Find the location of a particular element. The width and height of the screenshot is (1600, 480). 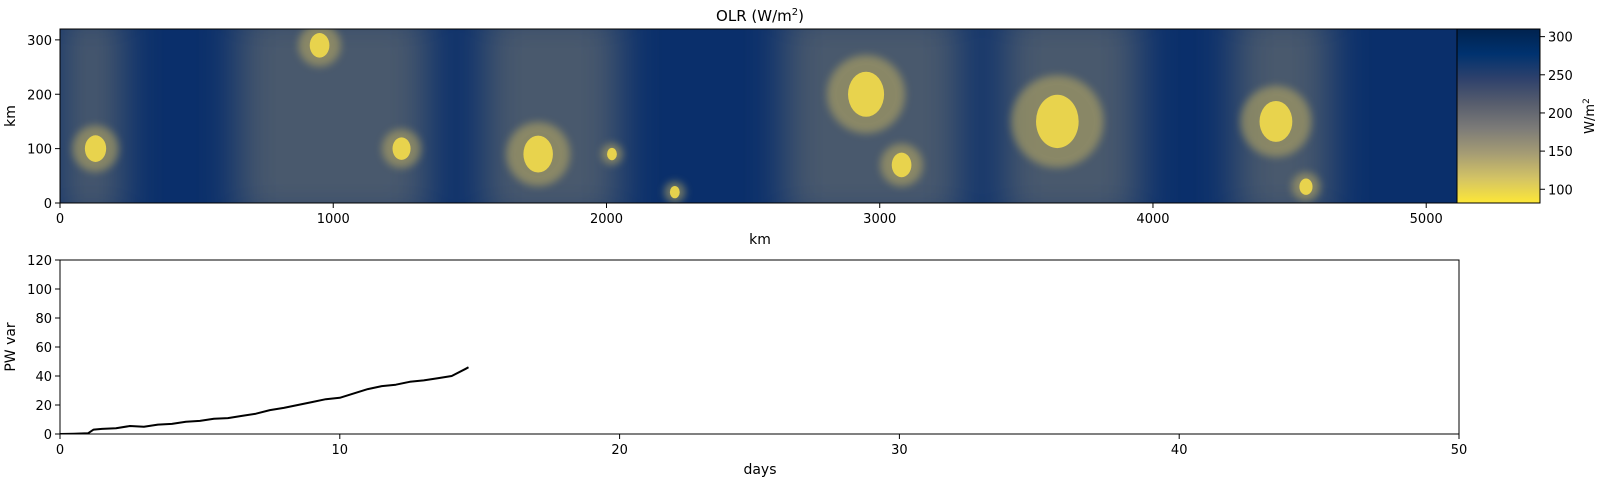

pw-y-tick-label: 100 is located at coordinates (39, 290).